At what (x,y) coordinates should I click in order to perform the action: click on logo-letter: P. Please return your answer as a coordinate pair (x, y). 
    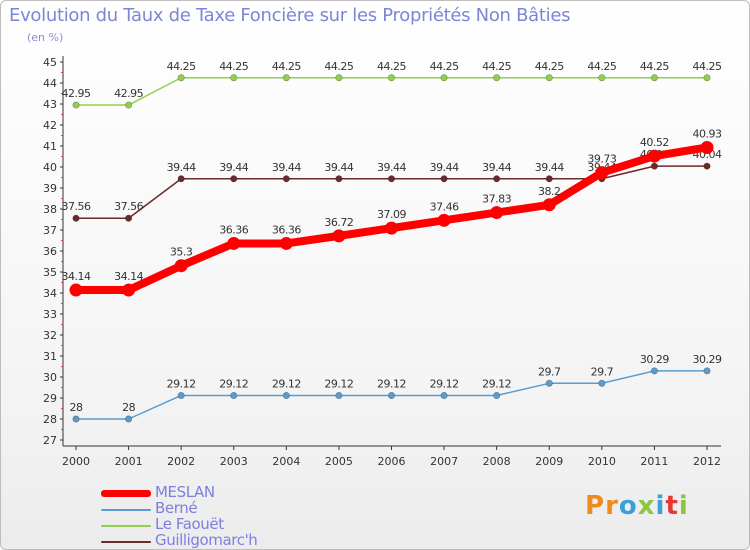
    Looking at the image, I should click on (595, 506).